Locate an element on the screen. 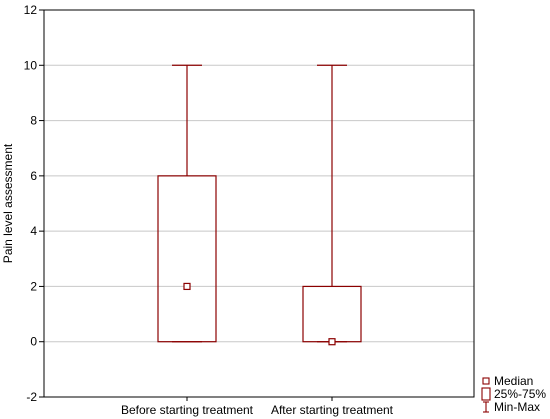  y-tick-label: 8 is located at coordinates (33, 121).